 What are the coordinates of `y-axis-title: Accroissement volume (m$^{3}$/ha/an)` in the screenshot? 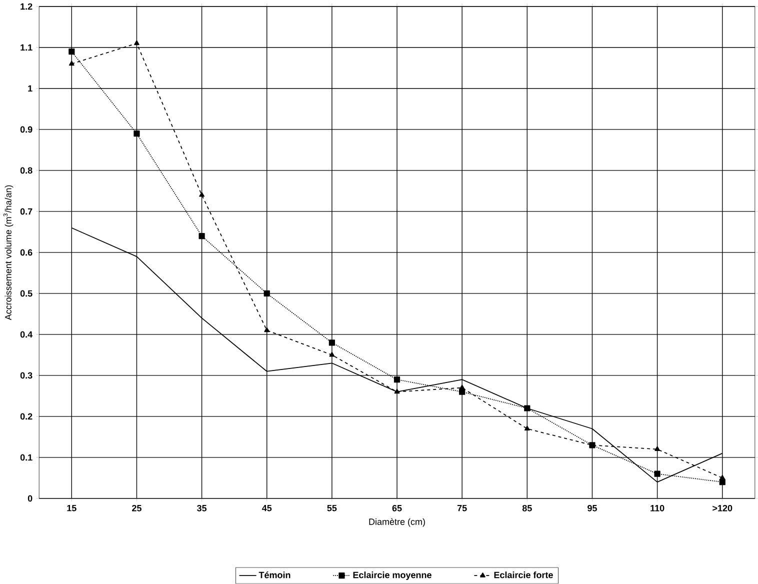 It's located at (8, 252).